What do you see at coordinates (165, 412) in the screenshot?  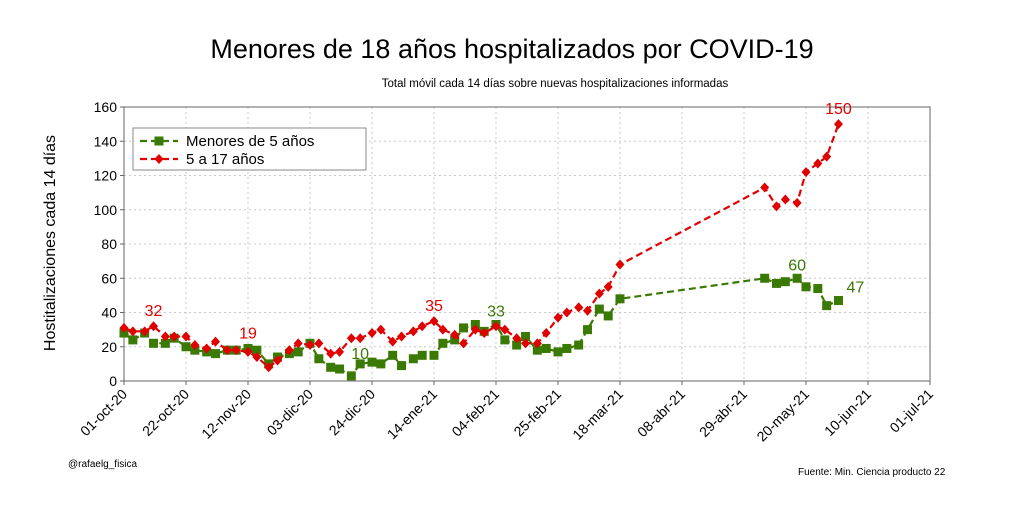 I see `x-tick-label: 22-oct-20` at bounding box center [165, 412].